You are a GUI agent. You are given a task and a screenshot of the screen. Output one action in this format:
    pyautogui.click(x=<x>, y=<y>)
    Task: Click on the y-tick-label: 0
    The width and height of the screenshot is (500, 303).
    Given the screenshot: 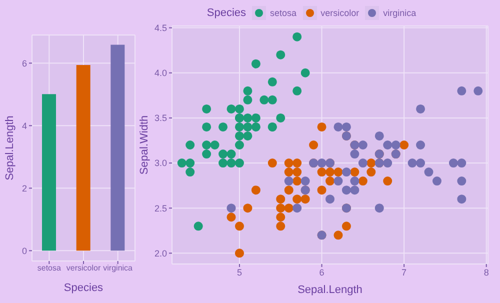 What is the action you would take?
    pyautogui.click(x=24, y=251)
    